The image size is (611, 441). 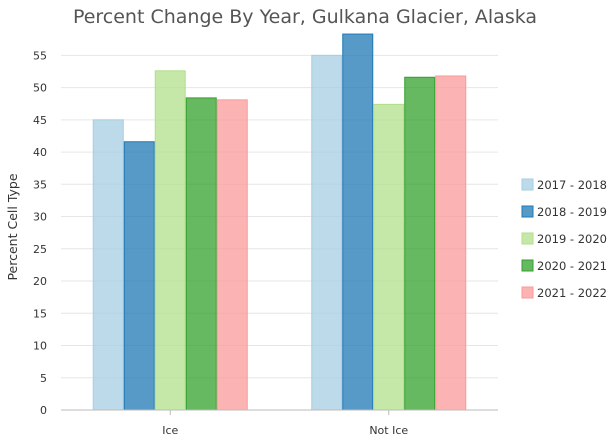 What do you see at coordinates (40, 233) in the screenshot?
I see `y-axis-ticks: 0 5 10 15 20 25 30 35 40 45 50 55` at bounding box center [40, 233].